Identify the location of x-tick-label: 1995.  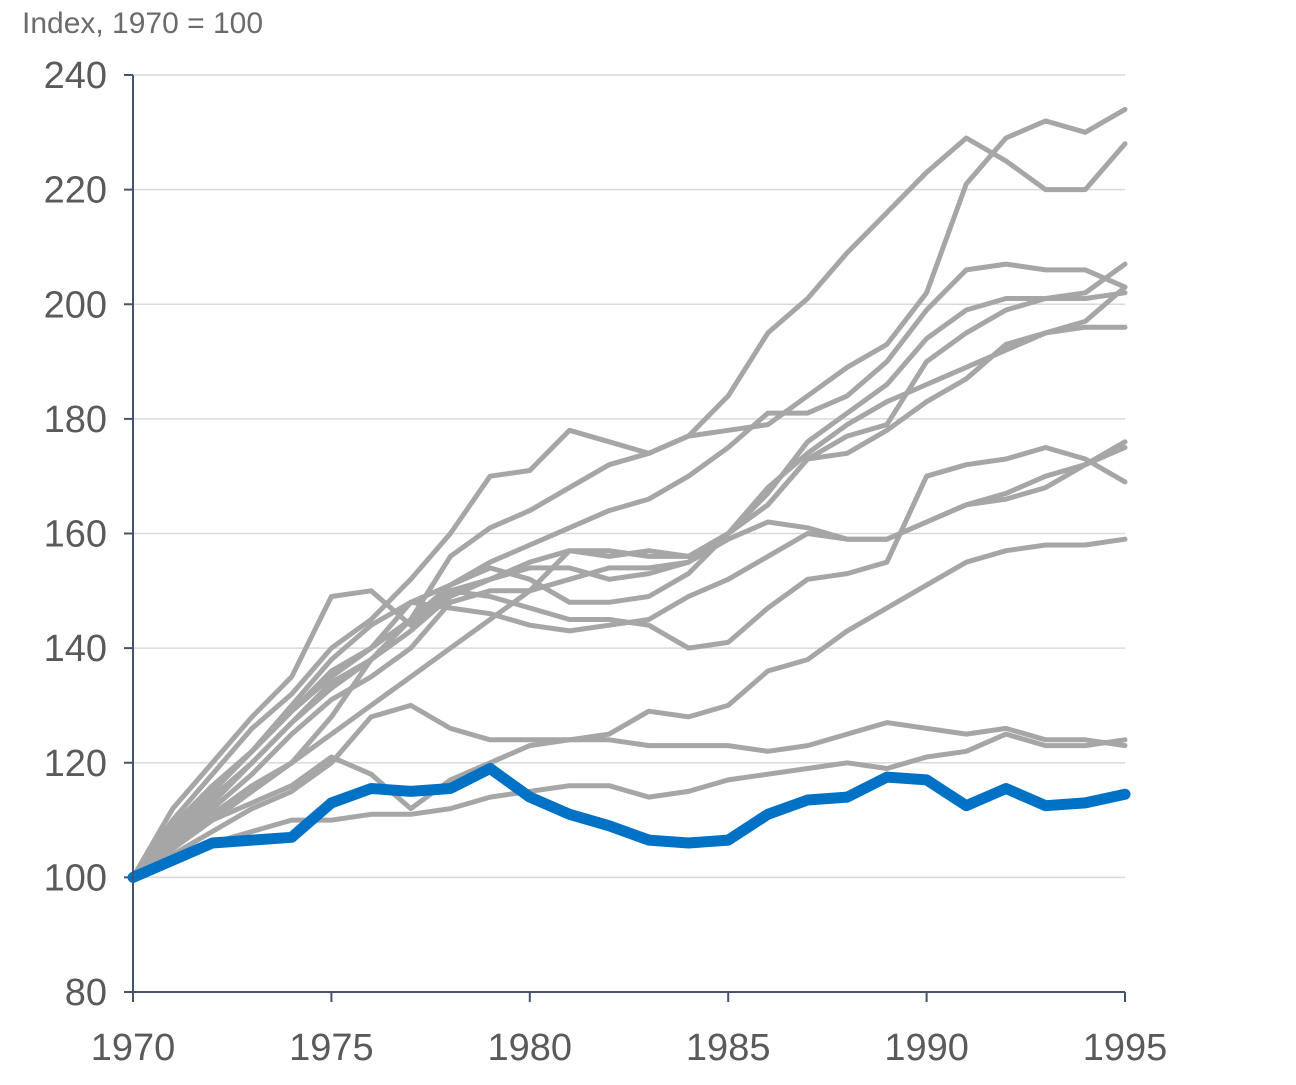
(1125, 1048).